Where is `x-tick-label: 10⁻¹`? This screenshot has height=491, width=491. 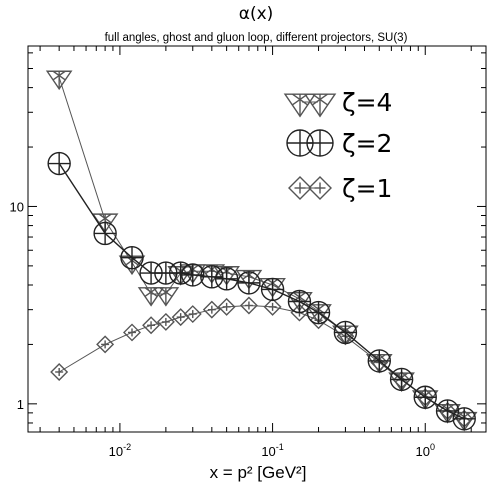
x-tick-label: 10⁻¹ is located at coordinates (272, 450).